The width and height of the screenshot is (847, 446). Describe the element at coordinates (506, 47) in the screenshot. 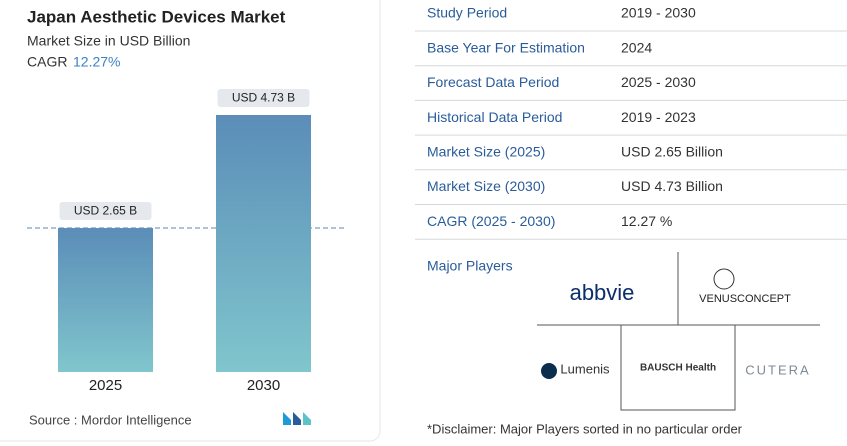

I see `row-label: Base Year For Estimation` at that location.